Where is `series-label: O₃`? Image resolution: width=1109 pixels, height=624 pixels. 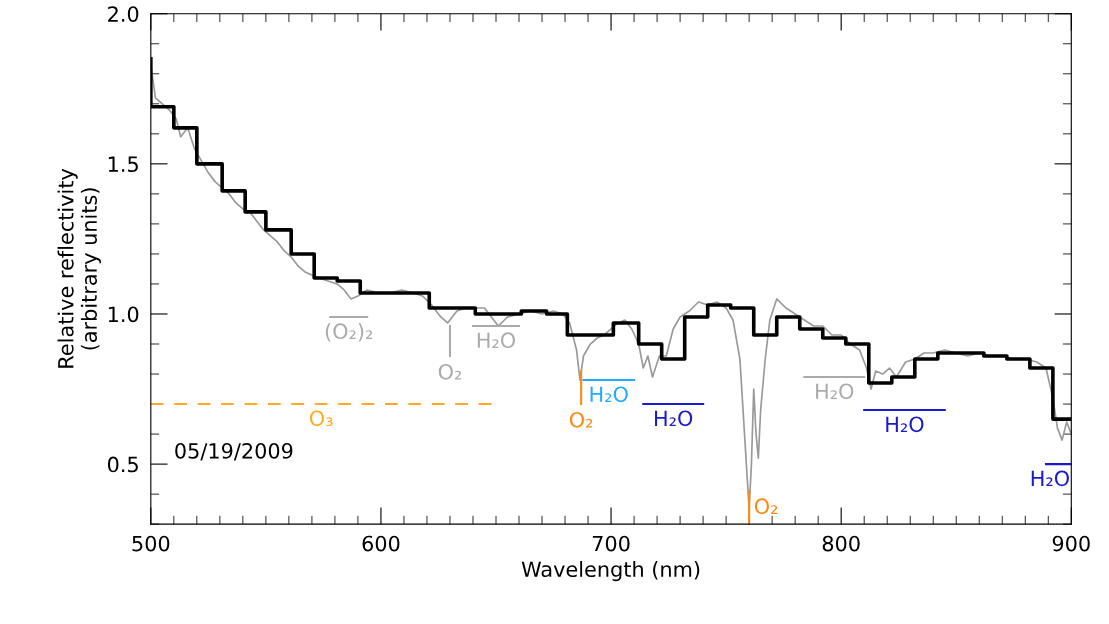 series-label: O₃ is located at coordinates (321, 418).